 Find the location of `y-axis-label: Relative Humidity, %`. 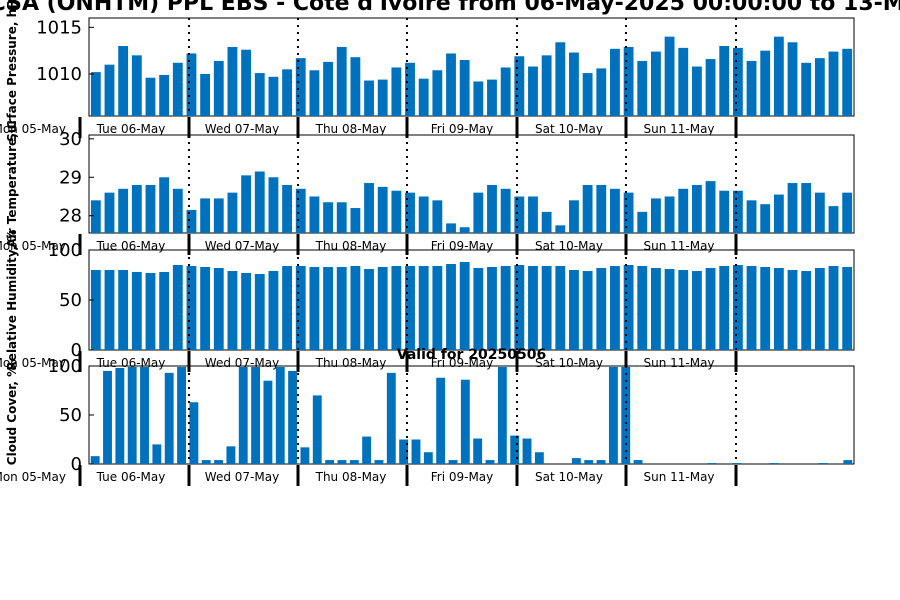

y-axis-label: Relative Humidity, % is located at coordinates (12, 300).